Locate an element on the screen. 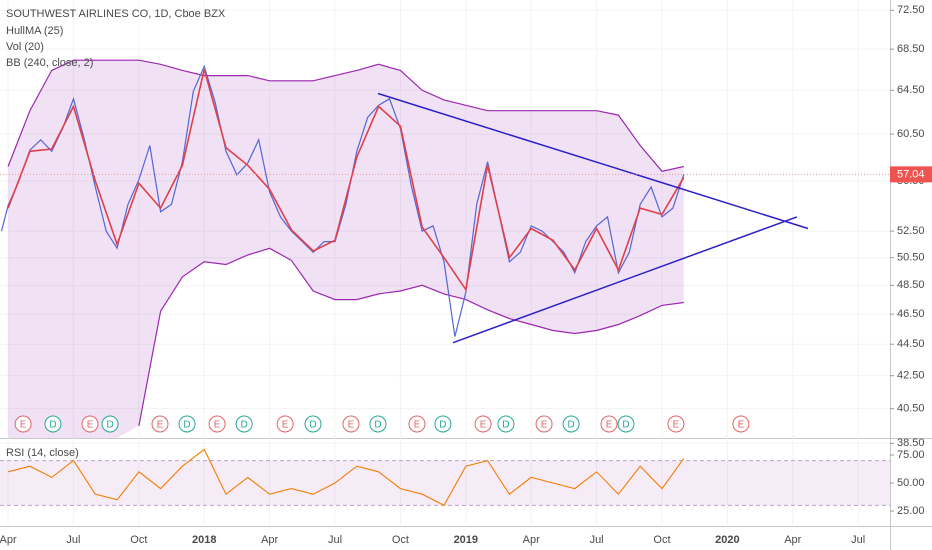 The width and height of the screenshot is (932, 550). rsi-tick-label: 25.00 is located at coordinates (911, 511).